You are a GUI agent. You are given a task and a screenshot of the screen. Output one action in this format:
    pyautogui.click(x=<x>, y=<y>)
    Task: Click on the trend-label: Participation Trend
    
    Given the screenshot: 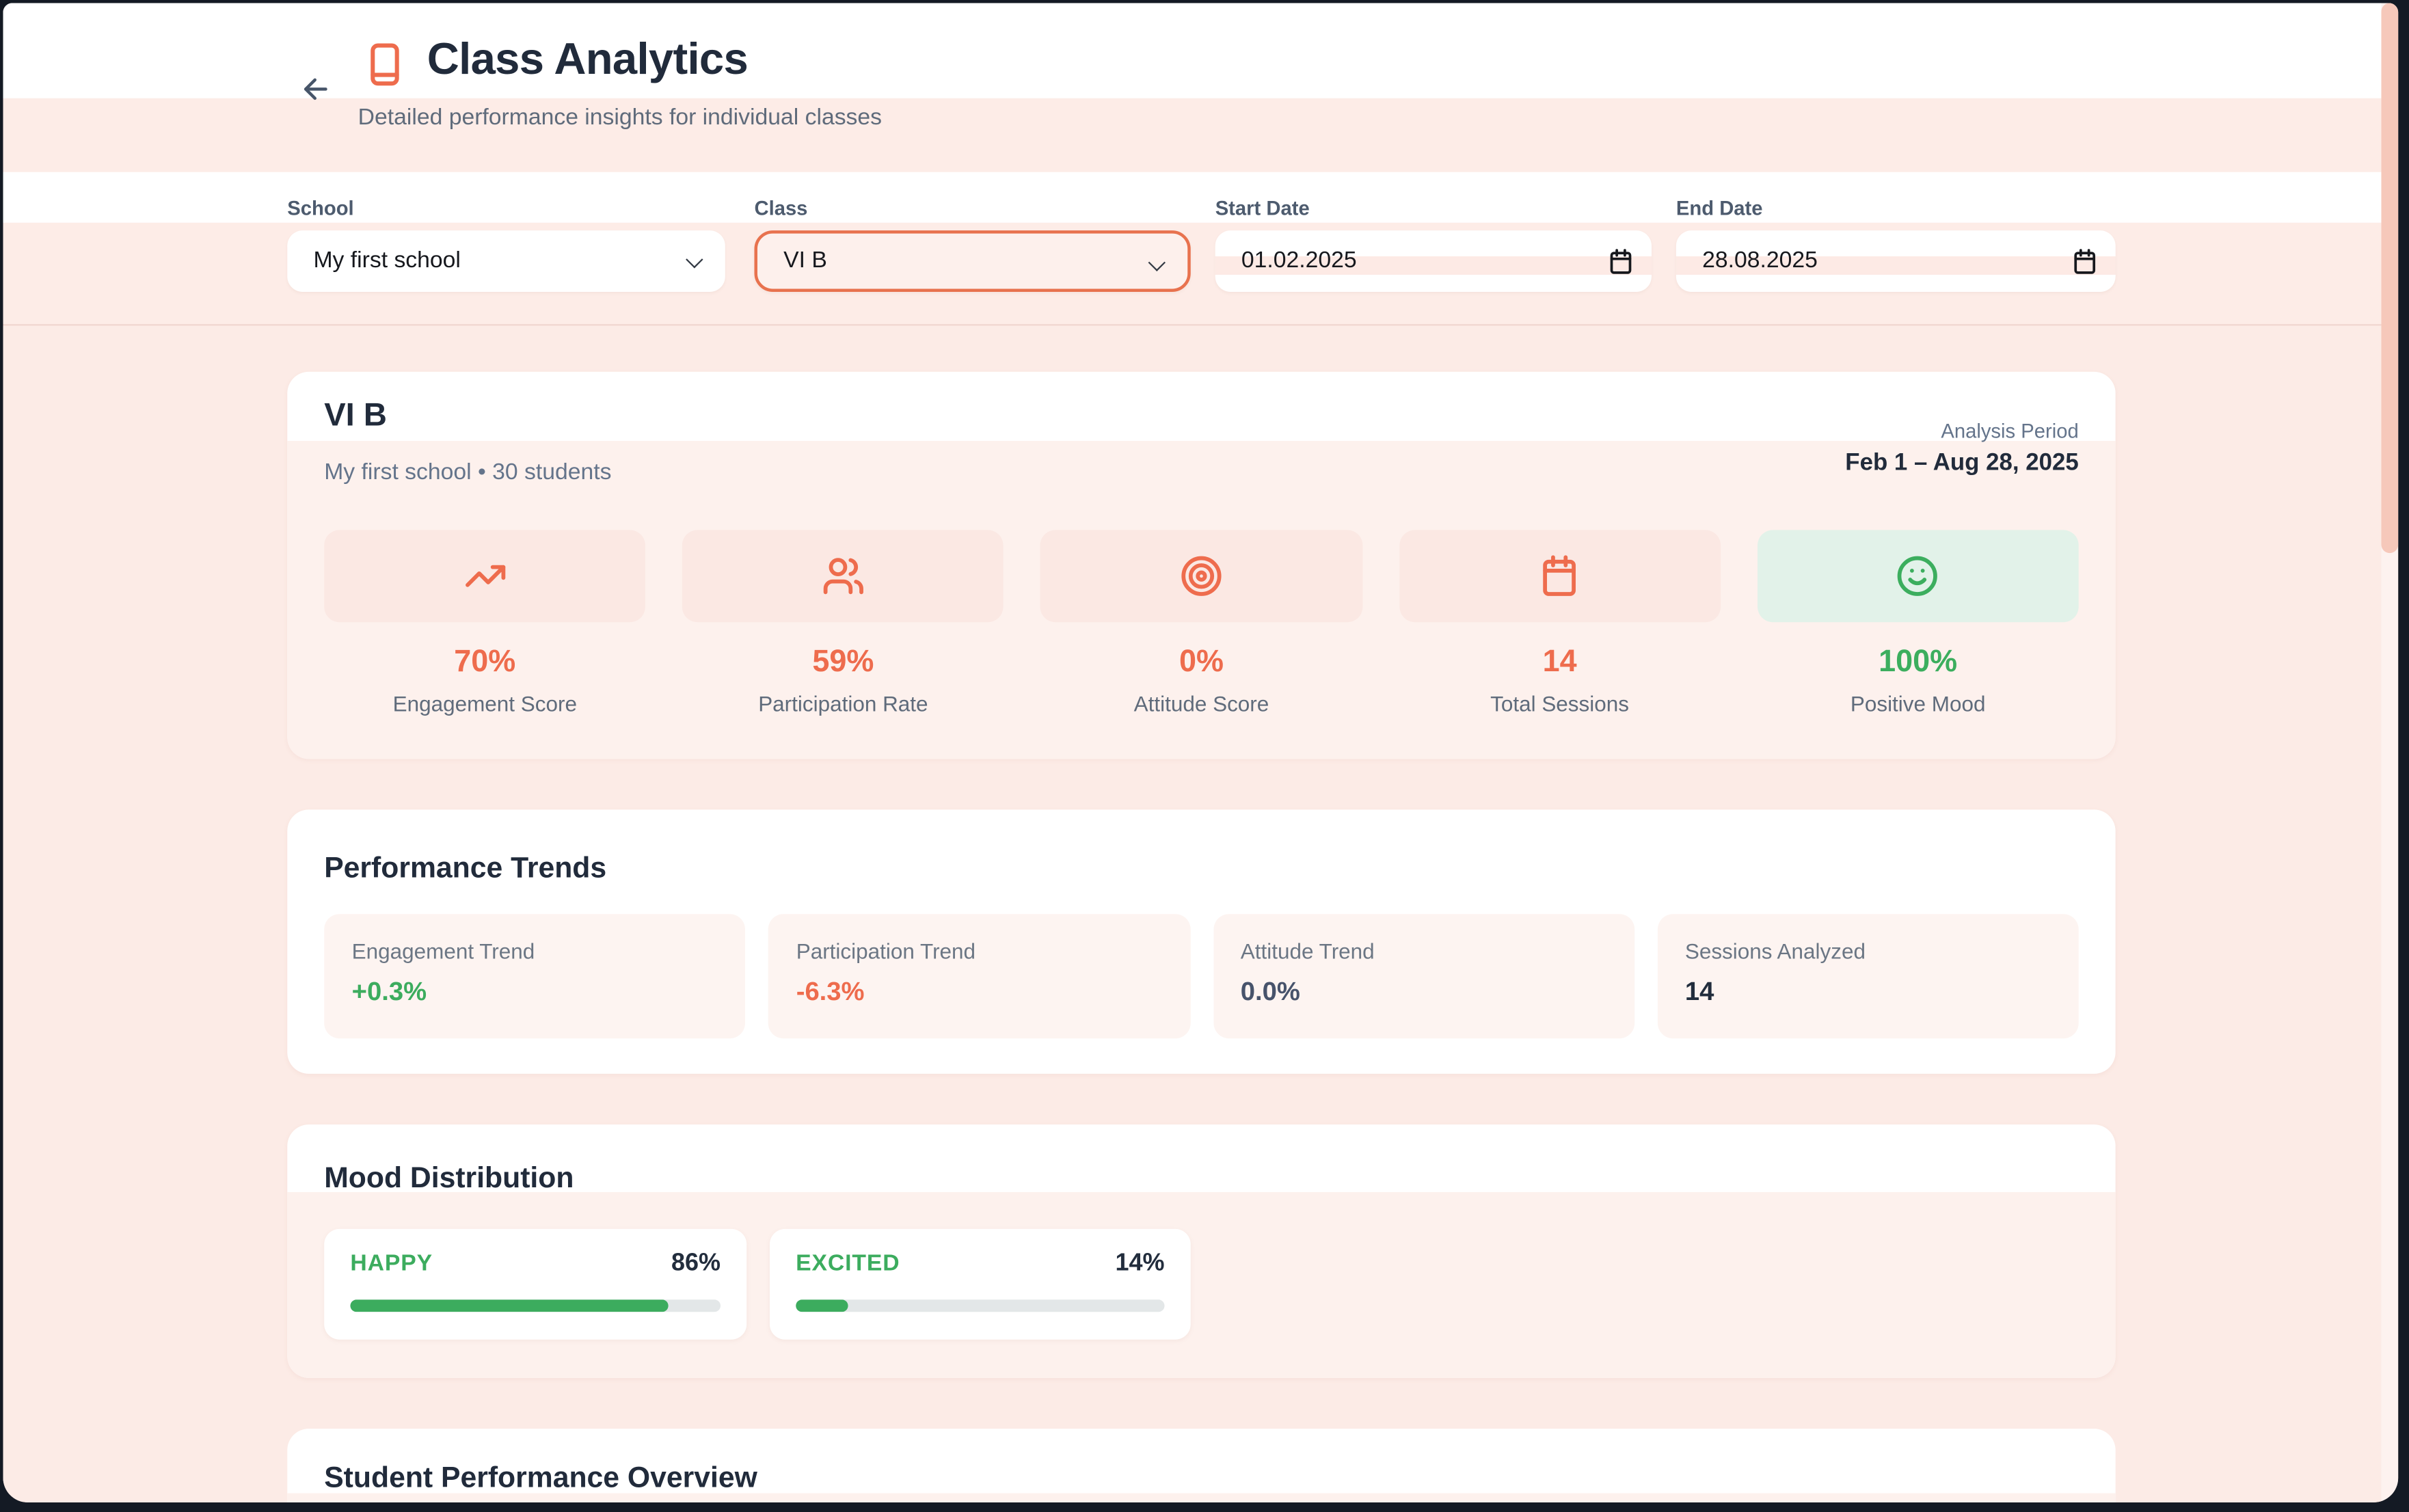 What is the action you would take?
    pyautogui.click(x=886, y=951)
    